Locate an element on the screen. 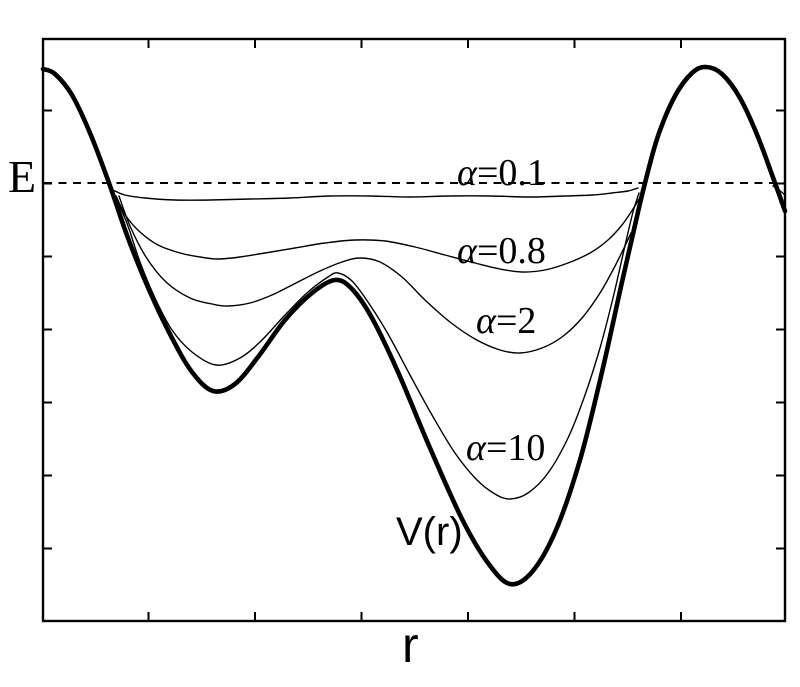 The height and width of the screenshot is (687, 800). alpha-0.8-curve-label: α=0.8 is located at coordinates (501, 251).